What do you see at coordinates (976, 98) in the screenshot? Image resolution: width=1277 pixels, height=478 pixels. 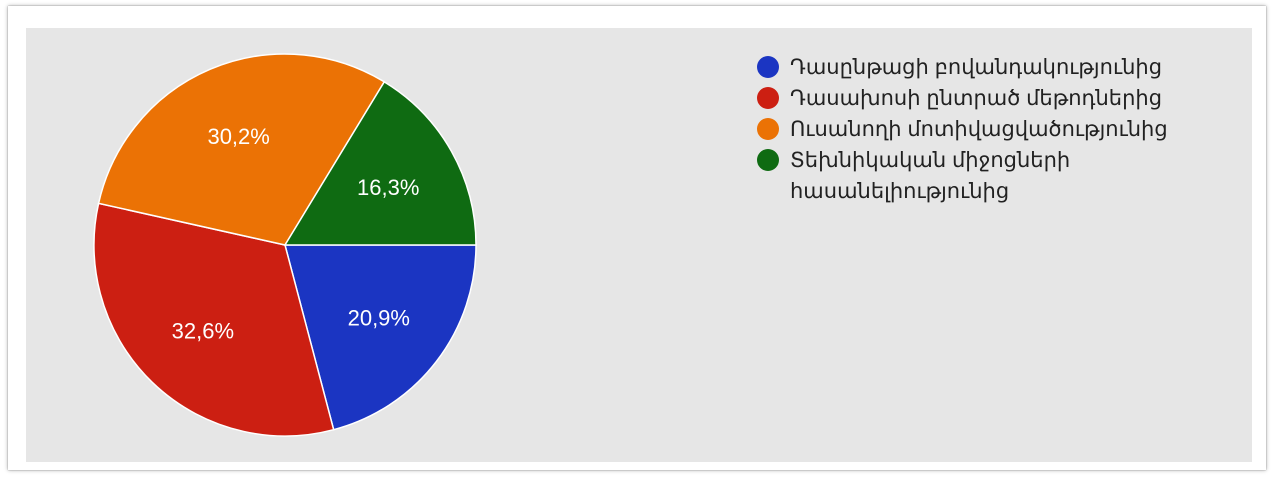 I see `legend-label: Դասախոսի ընտրած մեթոդներից` at bounding box center [976, 98].